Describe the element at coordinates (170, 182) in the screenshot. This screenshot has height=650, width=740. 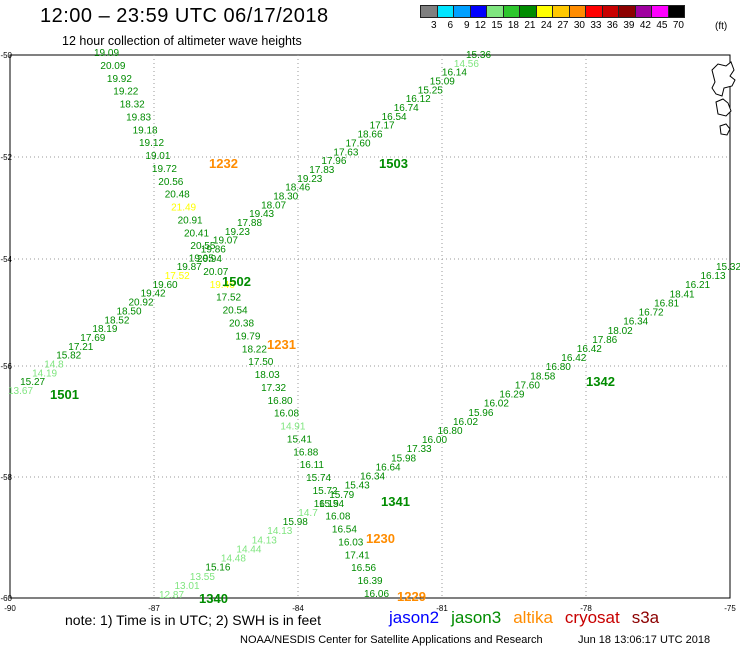
I see `wave-height-label: 20.56` at that location.